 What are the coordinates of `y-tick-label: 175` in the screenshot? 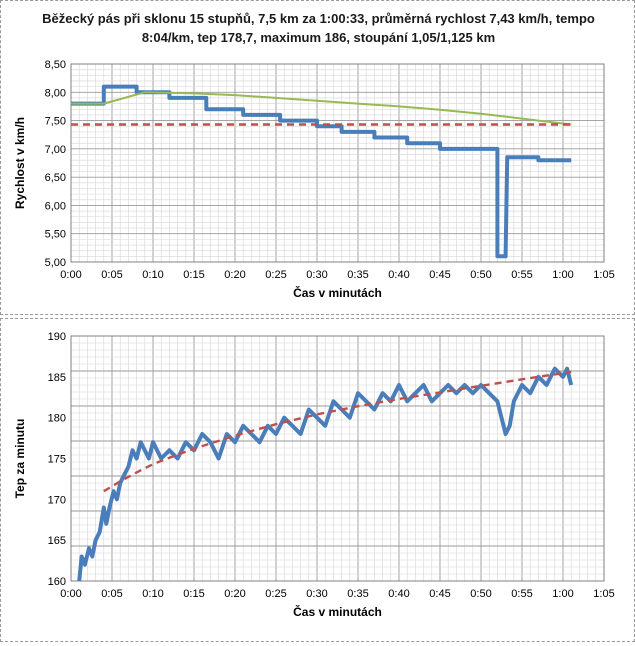 It's located at (57, 460).